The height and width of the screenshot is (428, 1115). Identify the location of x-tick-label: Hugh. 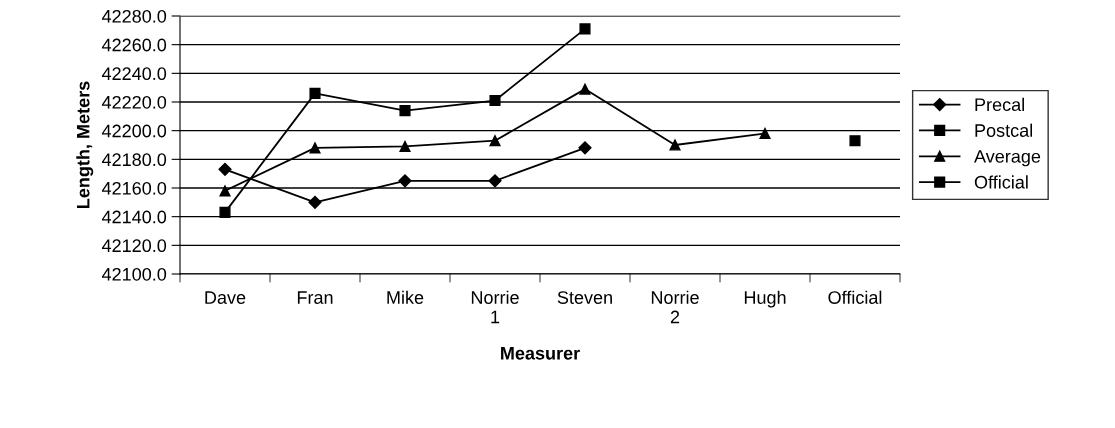
(765, 299).